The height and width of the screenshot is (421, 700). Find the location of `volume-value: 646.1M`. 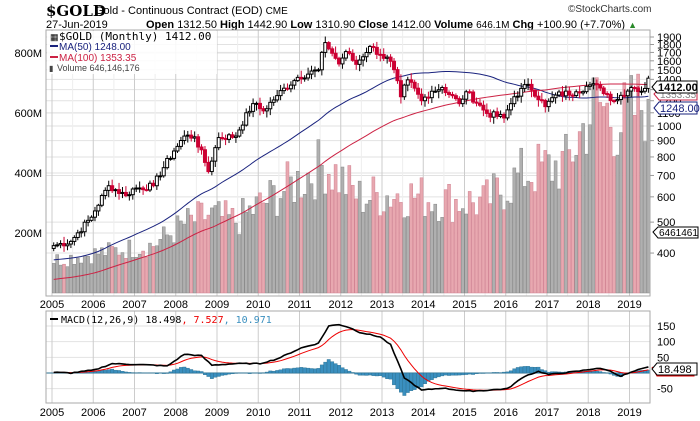

volume-value: 646.1M is located at coordinates (493, 25).